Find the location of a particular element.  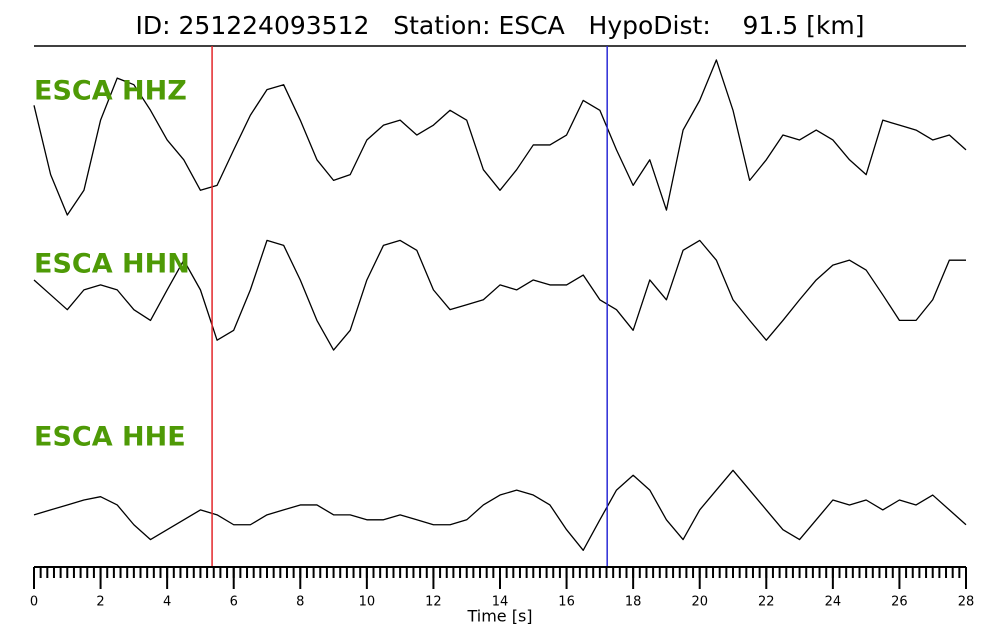

x-tick-label: 14 is located at coordinates (500, 602).